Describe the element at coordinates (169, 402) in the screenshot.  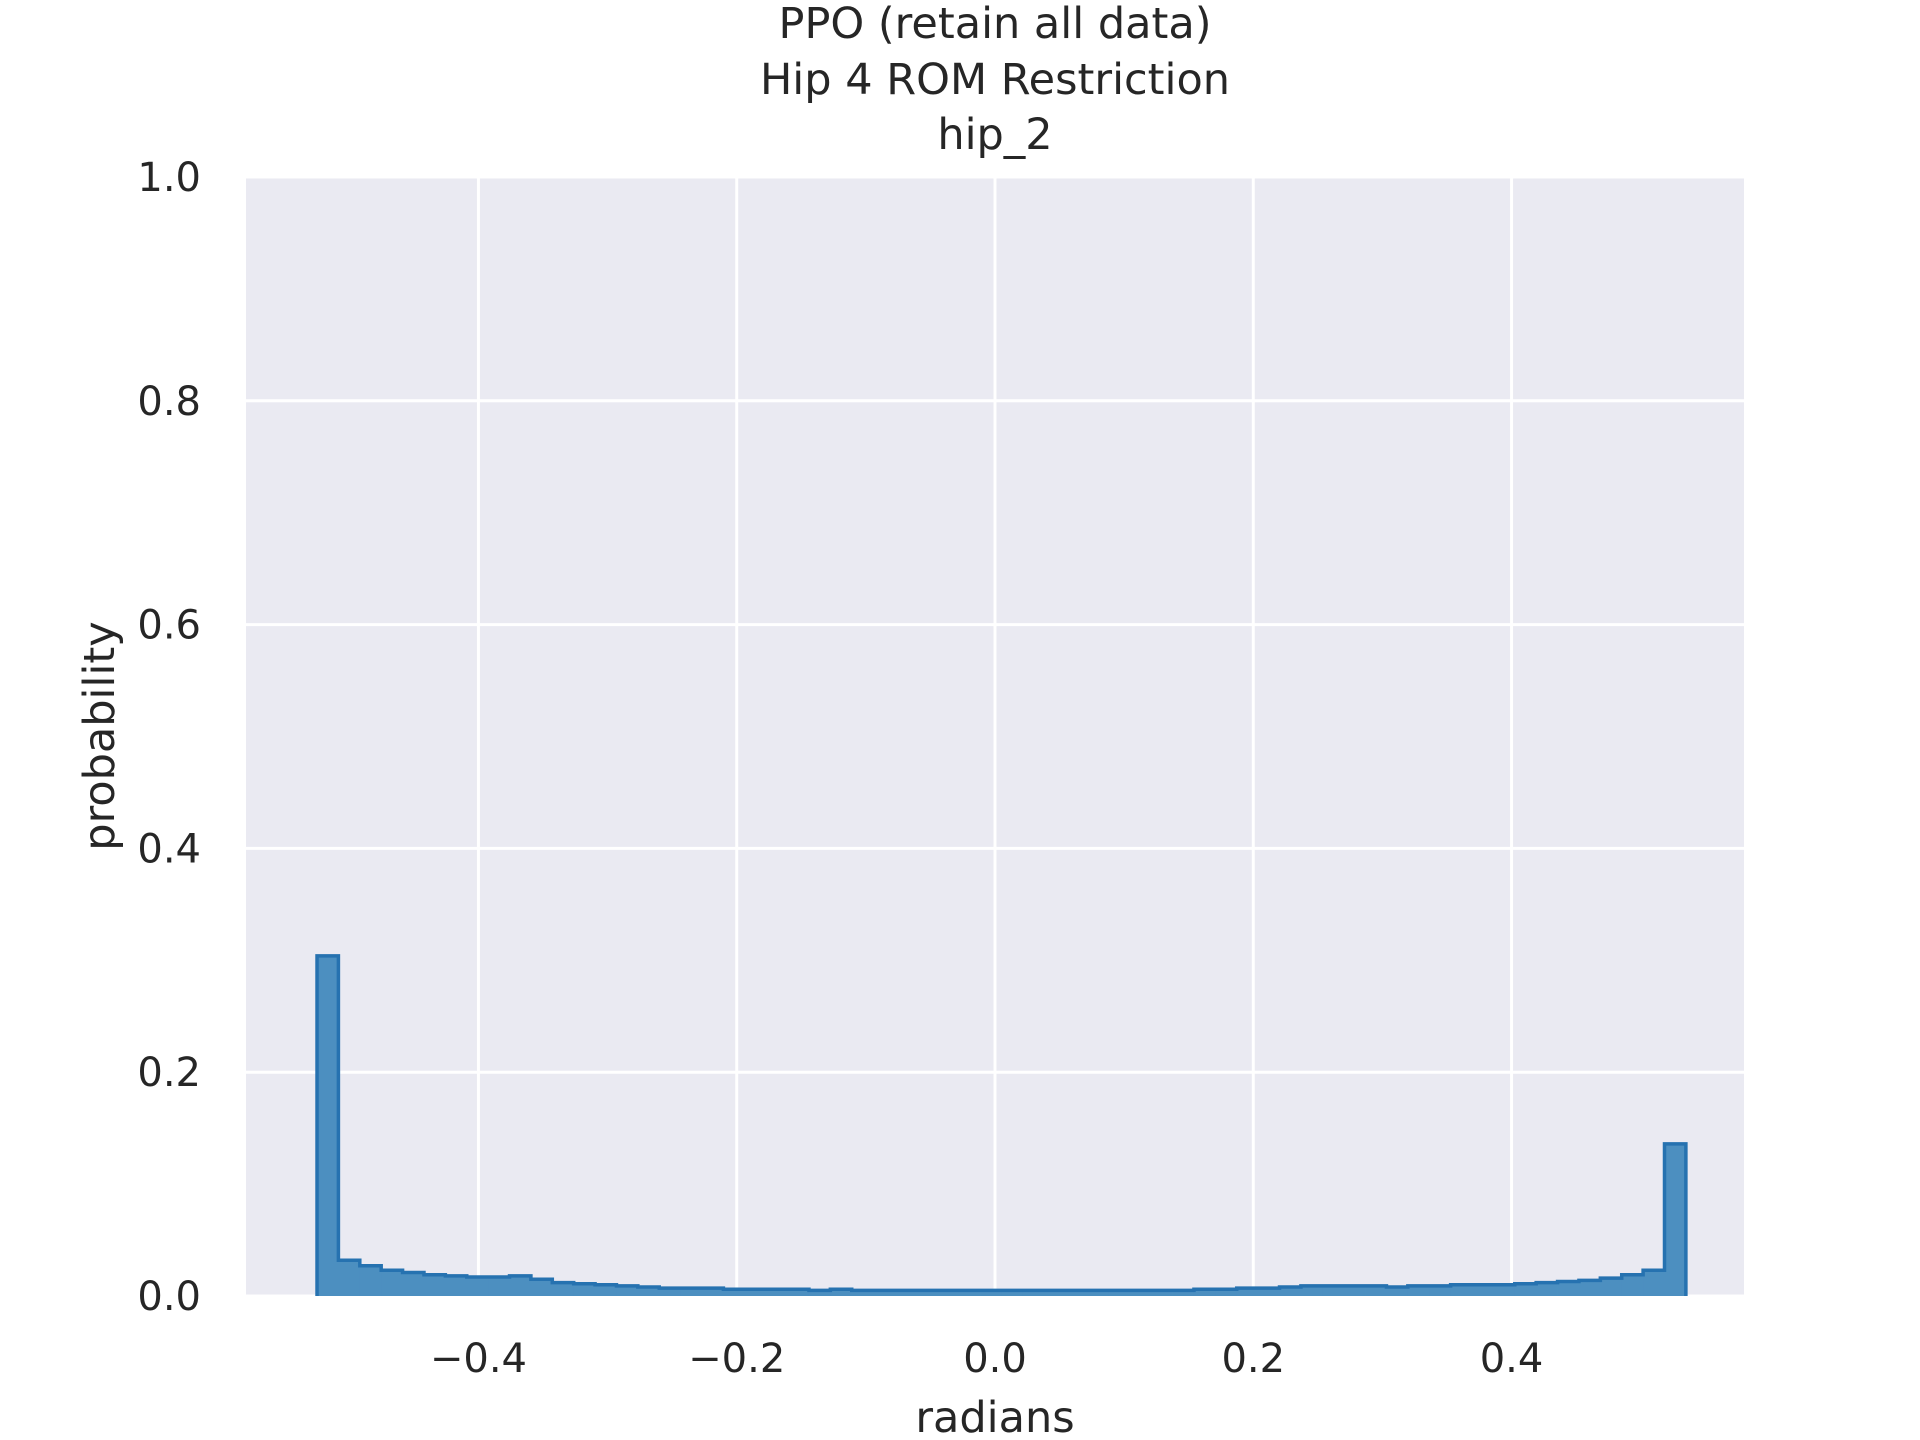
I see `y-tick-label: 0.8` at that location.